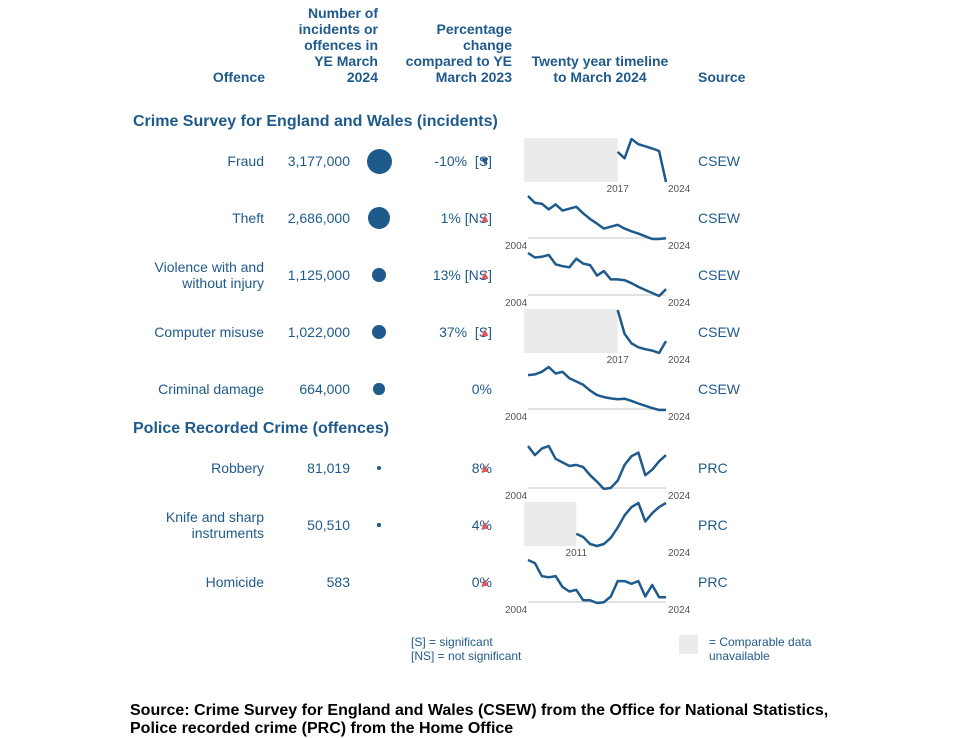 Image resolution: width=960 pixels, height=738 pixels. I want to click on table-row: Theft 2,686,000 1% [NS] ▲ 2004 2024 CSEW, so click(480, 221).